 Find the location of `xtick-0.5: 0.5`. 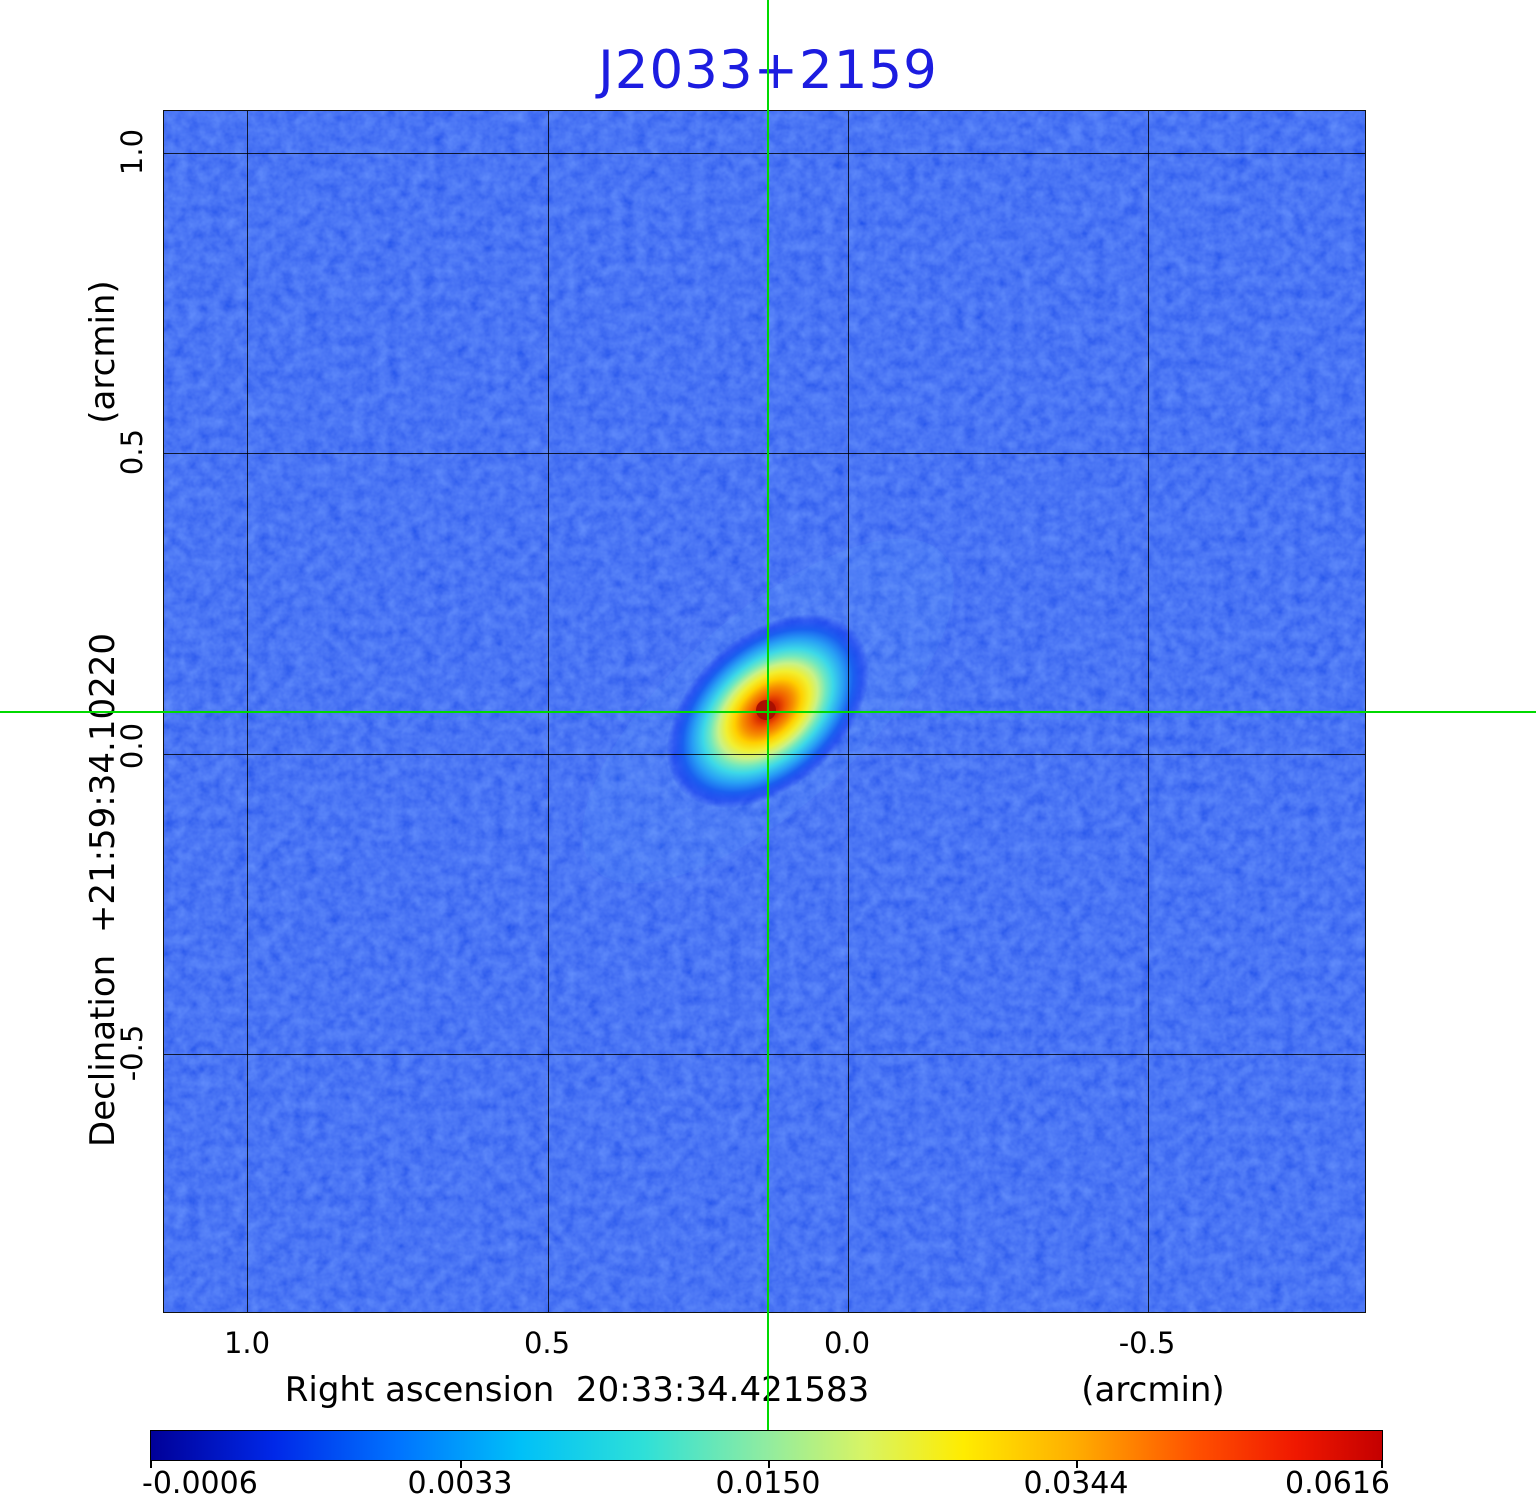

xtick-0.5: 0.5 is located at coordinates (547, 1343).